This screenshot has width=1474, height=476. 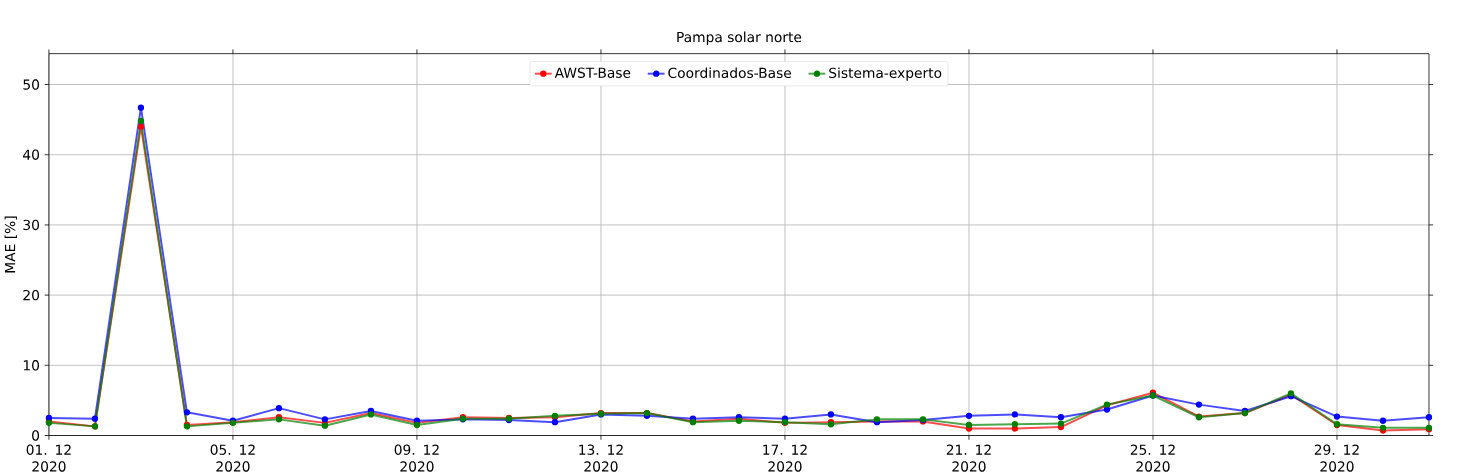 What do you see at coordinates (416, 458) in the screenshot?
I see `x-tick-label: 09. 12 2020` at bounding box center [416, 458].